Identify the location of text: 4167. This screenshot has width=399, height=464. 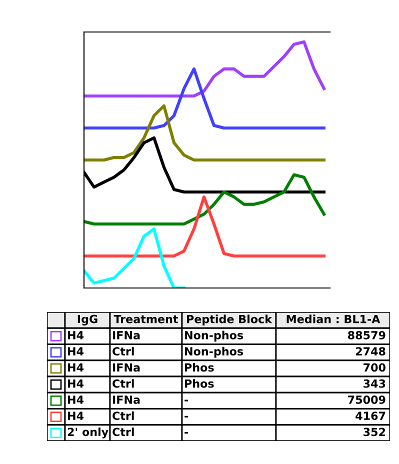
(371, 416).